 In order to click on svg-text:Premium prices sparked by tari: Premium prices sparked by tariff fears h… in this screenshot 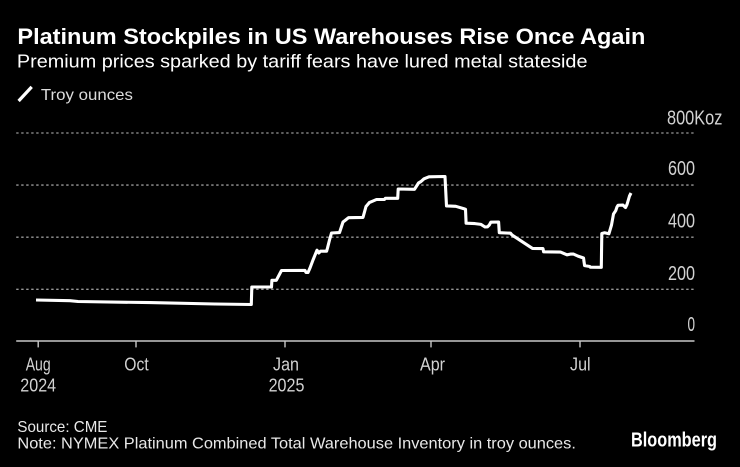, I will do `click(302, 60)`.